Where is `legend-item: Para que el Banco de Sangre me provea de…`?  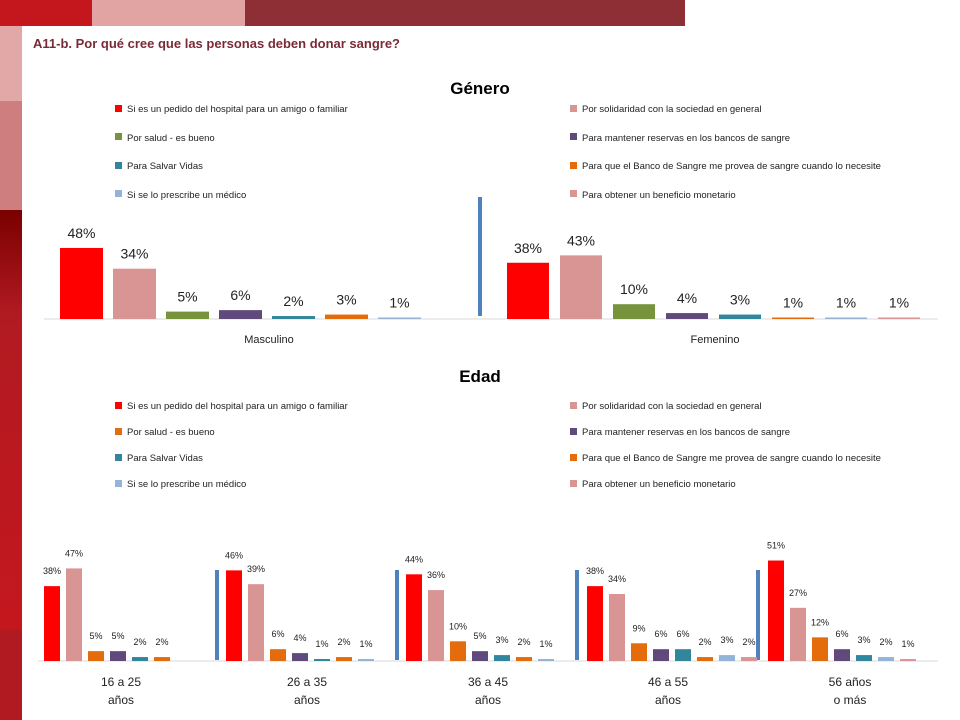
legend-item: Para que el Banco de Sangre me provea de… is located at coordinates (725, 166).